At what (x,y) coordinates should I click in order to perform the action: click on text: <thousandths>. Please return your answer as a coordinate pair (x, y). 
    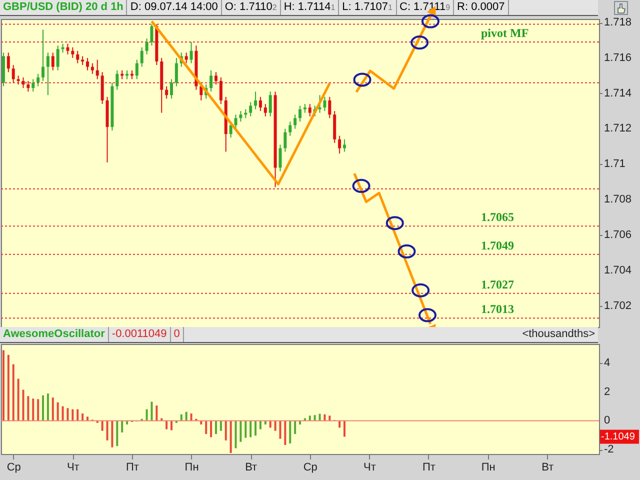
    Looking at the image, I should click on (558, 334).